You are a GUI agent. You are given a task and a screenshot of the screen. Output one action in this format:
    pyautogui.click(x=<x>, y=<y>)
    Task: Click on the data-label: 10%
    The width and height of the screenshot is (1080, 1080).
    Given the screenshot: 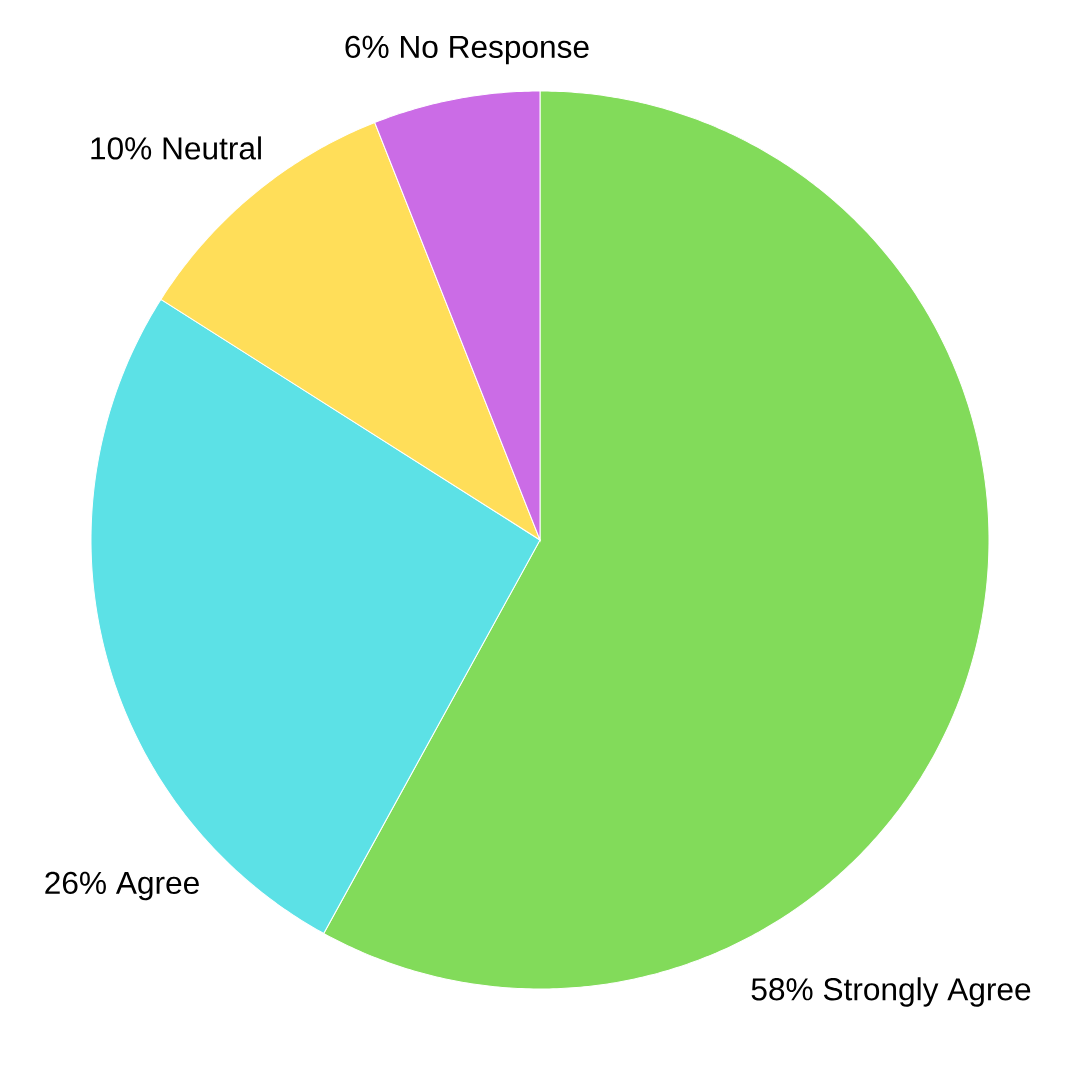 What is the action you would take?
    pyautogui.click(x=121, y=148)
    